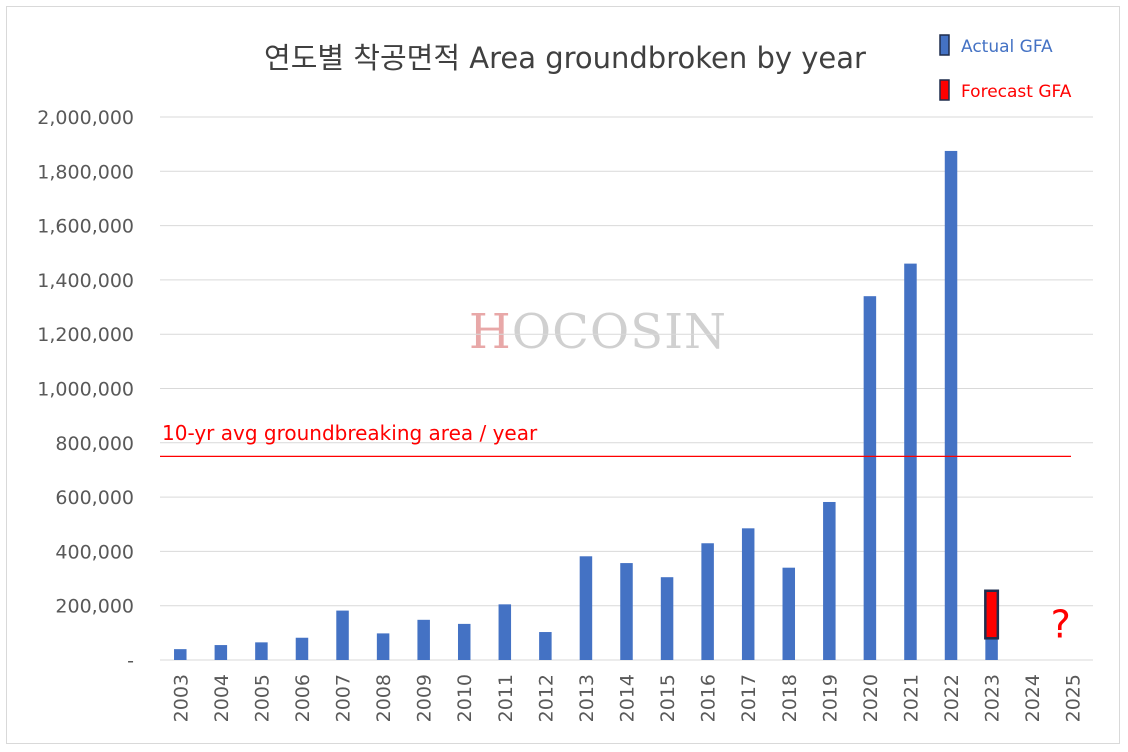 This screenshot has width=1128, height=752. What do you see at coordinates (261, 651) in the screenshot?
I see `bar-actual-2005` at bounding box center [261, 651].